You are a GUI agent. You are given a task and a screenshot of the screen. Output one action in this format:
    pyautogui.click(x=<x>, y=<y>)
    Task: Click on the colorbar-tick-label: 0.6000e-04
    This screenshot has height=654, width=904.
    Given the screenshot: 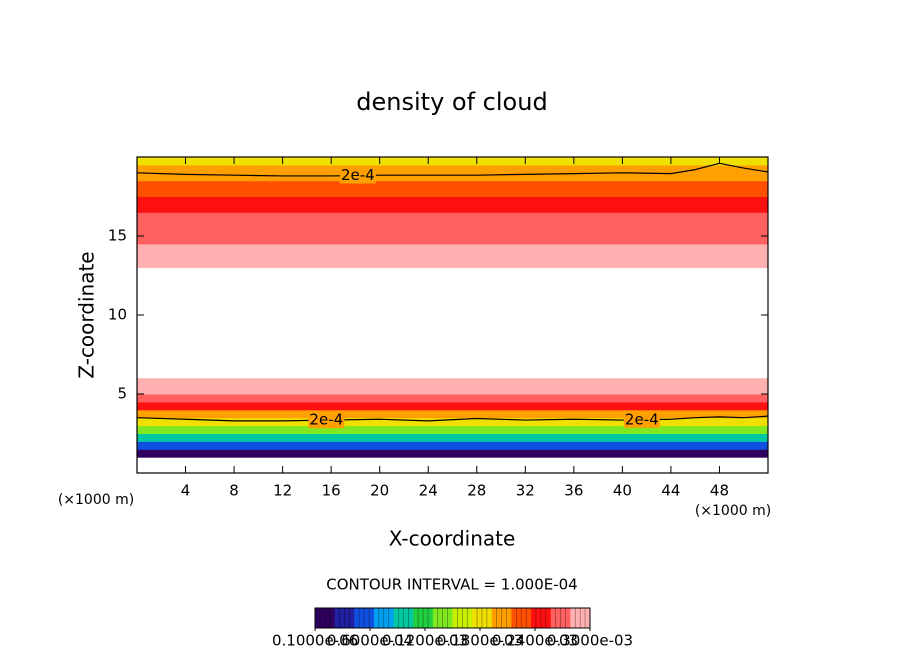 What is the action you would take?
    pyautogui.click(x=370, y=641)
    